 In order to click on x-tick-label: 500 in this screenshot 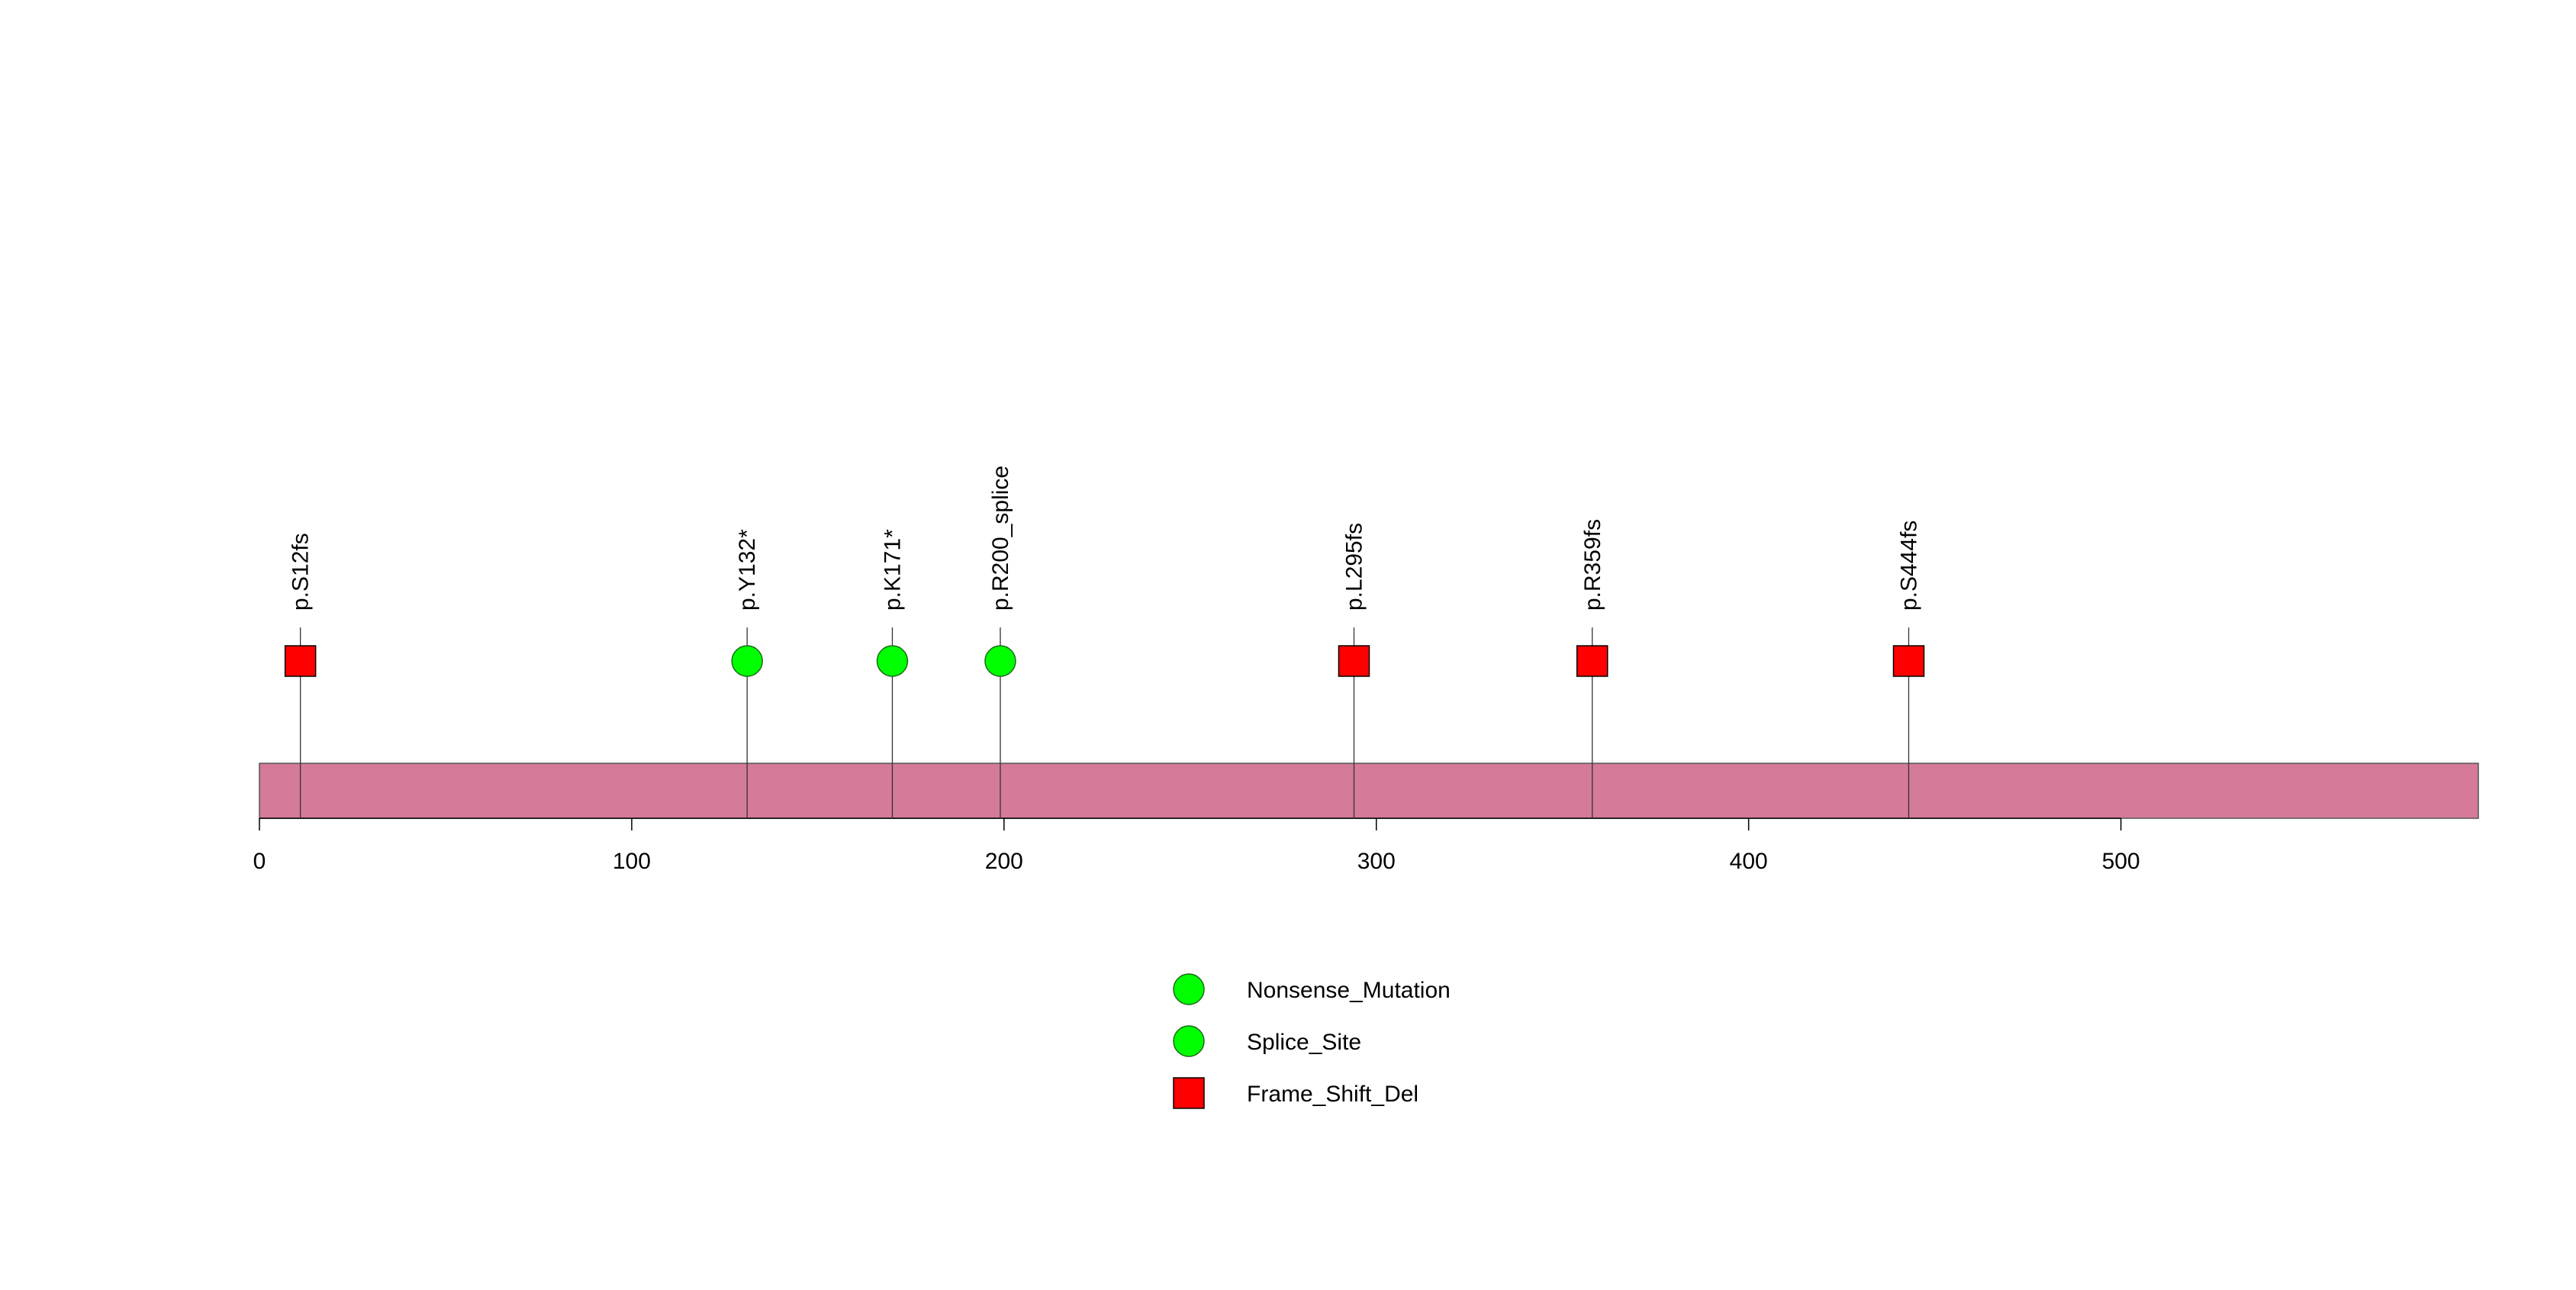, I will do `click(2121, 862)`.